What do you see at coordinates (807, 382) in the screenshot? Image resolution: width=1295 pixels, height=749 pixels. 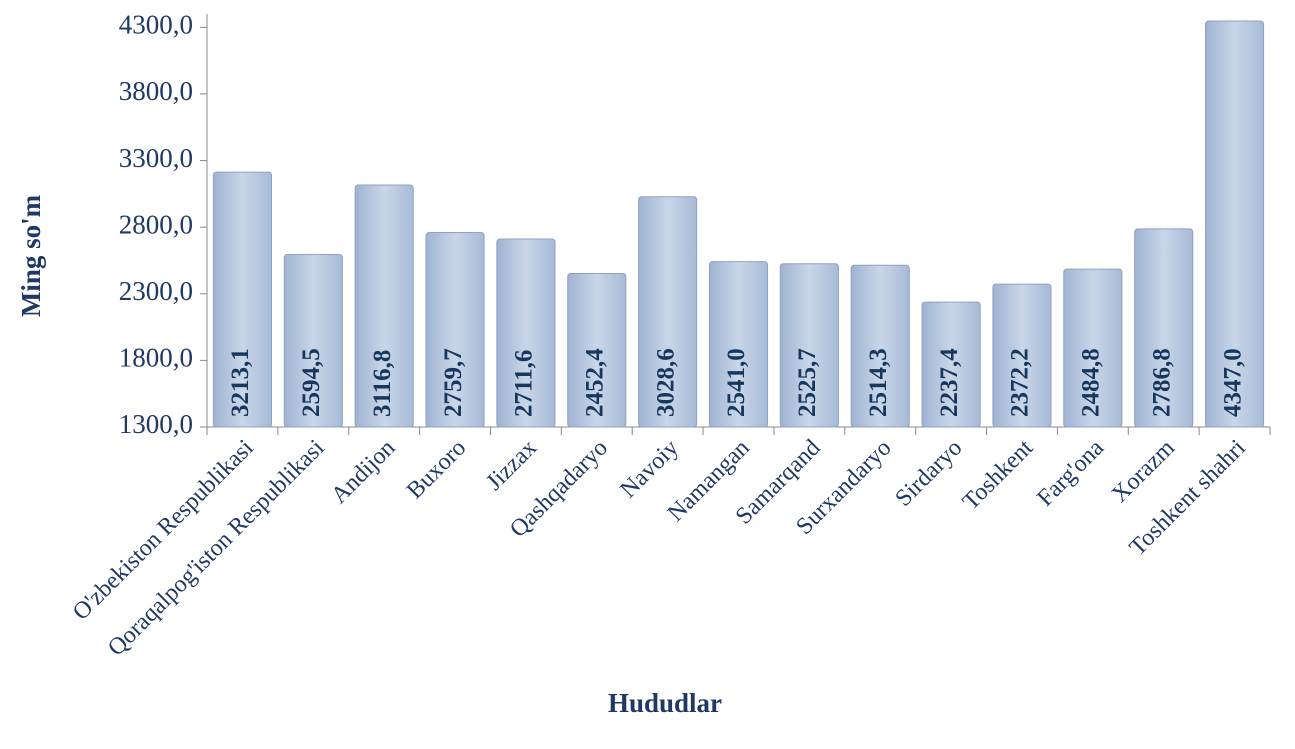 I see `value-label: 2525,7` at bounding box center [807, 382].